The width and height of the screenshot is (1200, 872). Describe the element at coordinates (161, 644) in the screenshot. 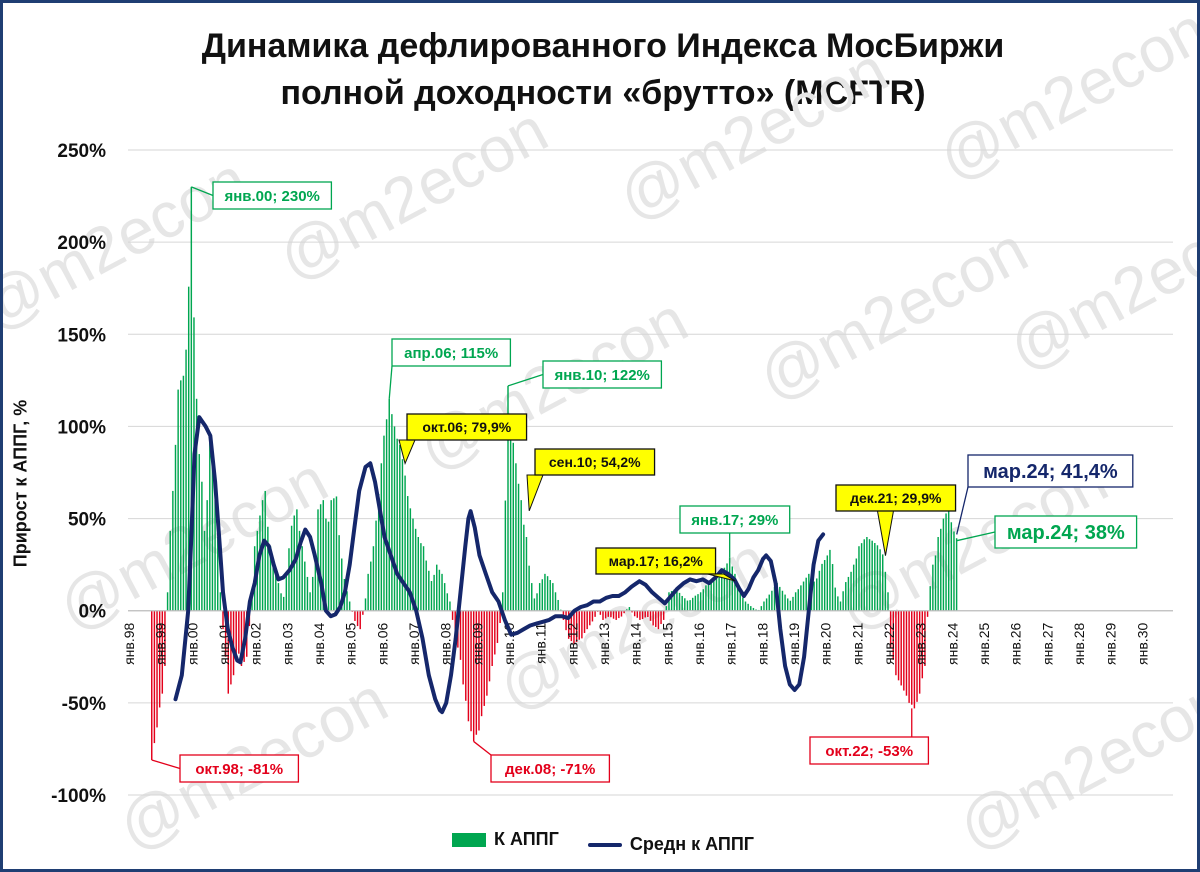

I see `x-tick-label-1: янв.99` at that location.